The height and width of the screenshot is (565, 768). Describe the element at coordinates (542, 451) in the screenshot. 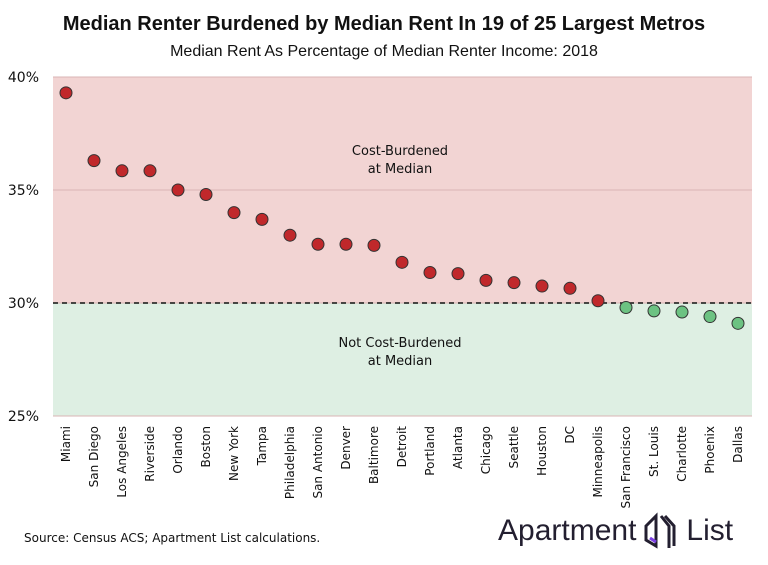

I see `x-tick-label: Houston` at that location.